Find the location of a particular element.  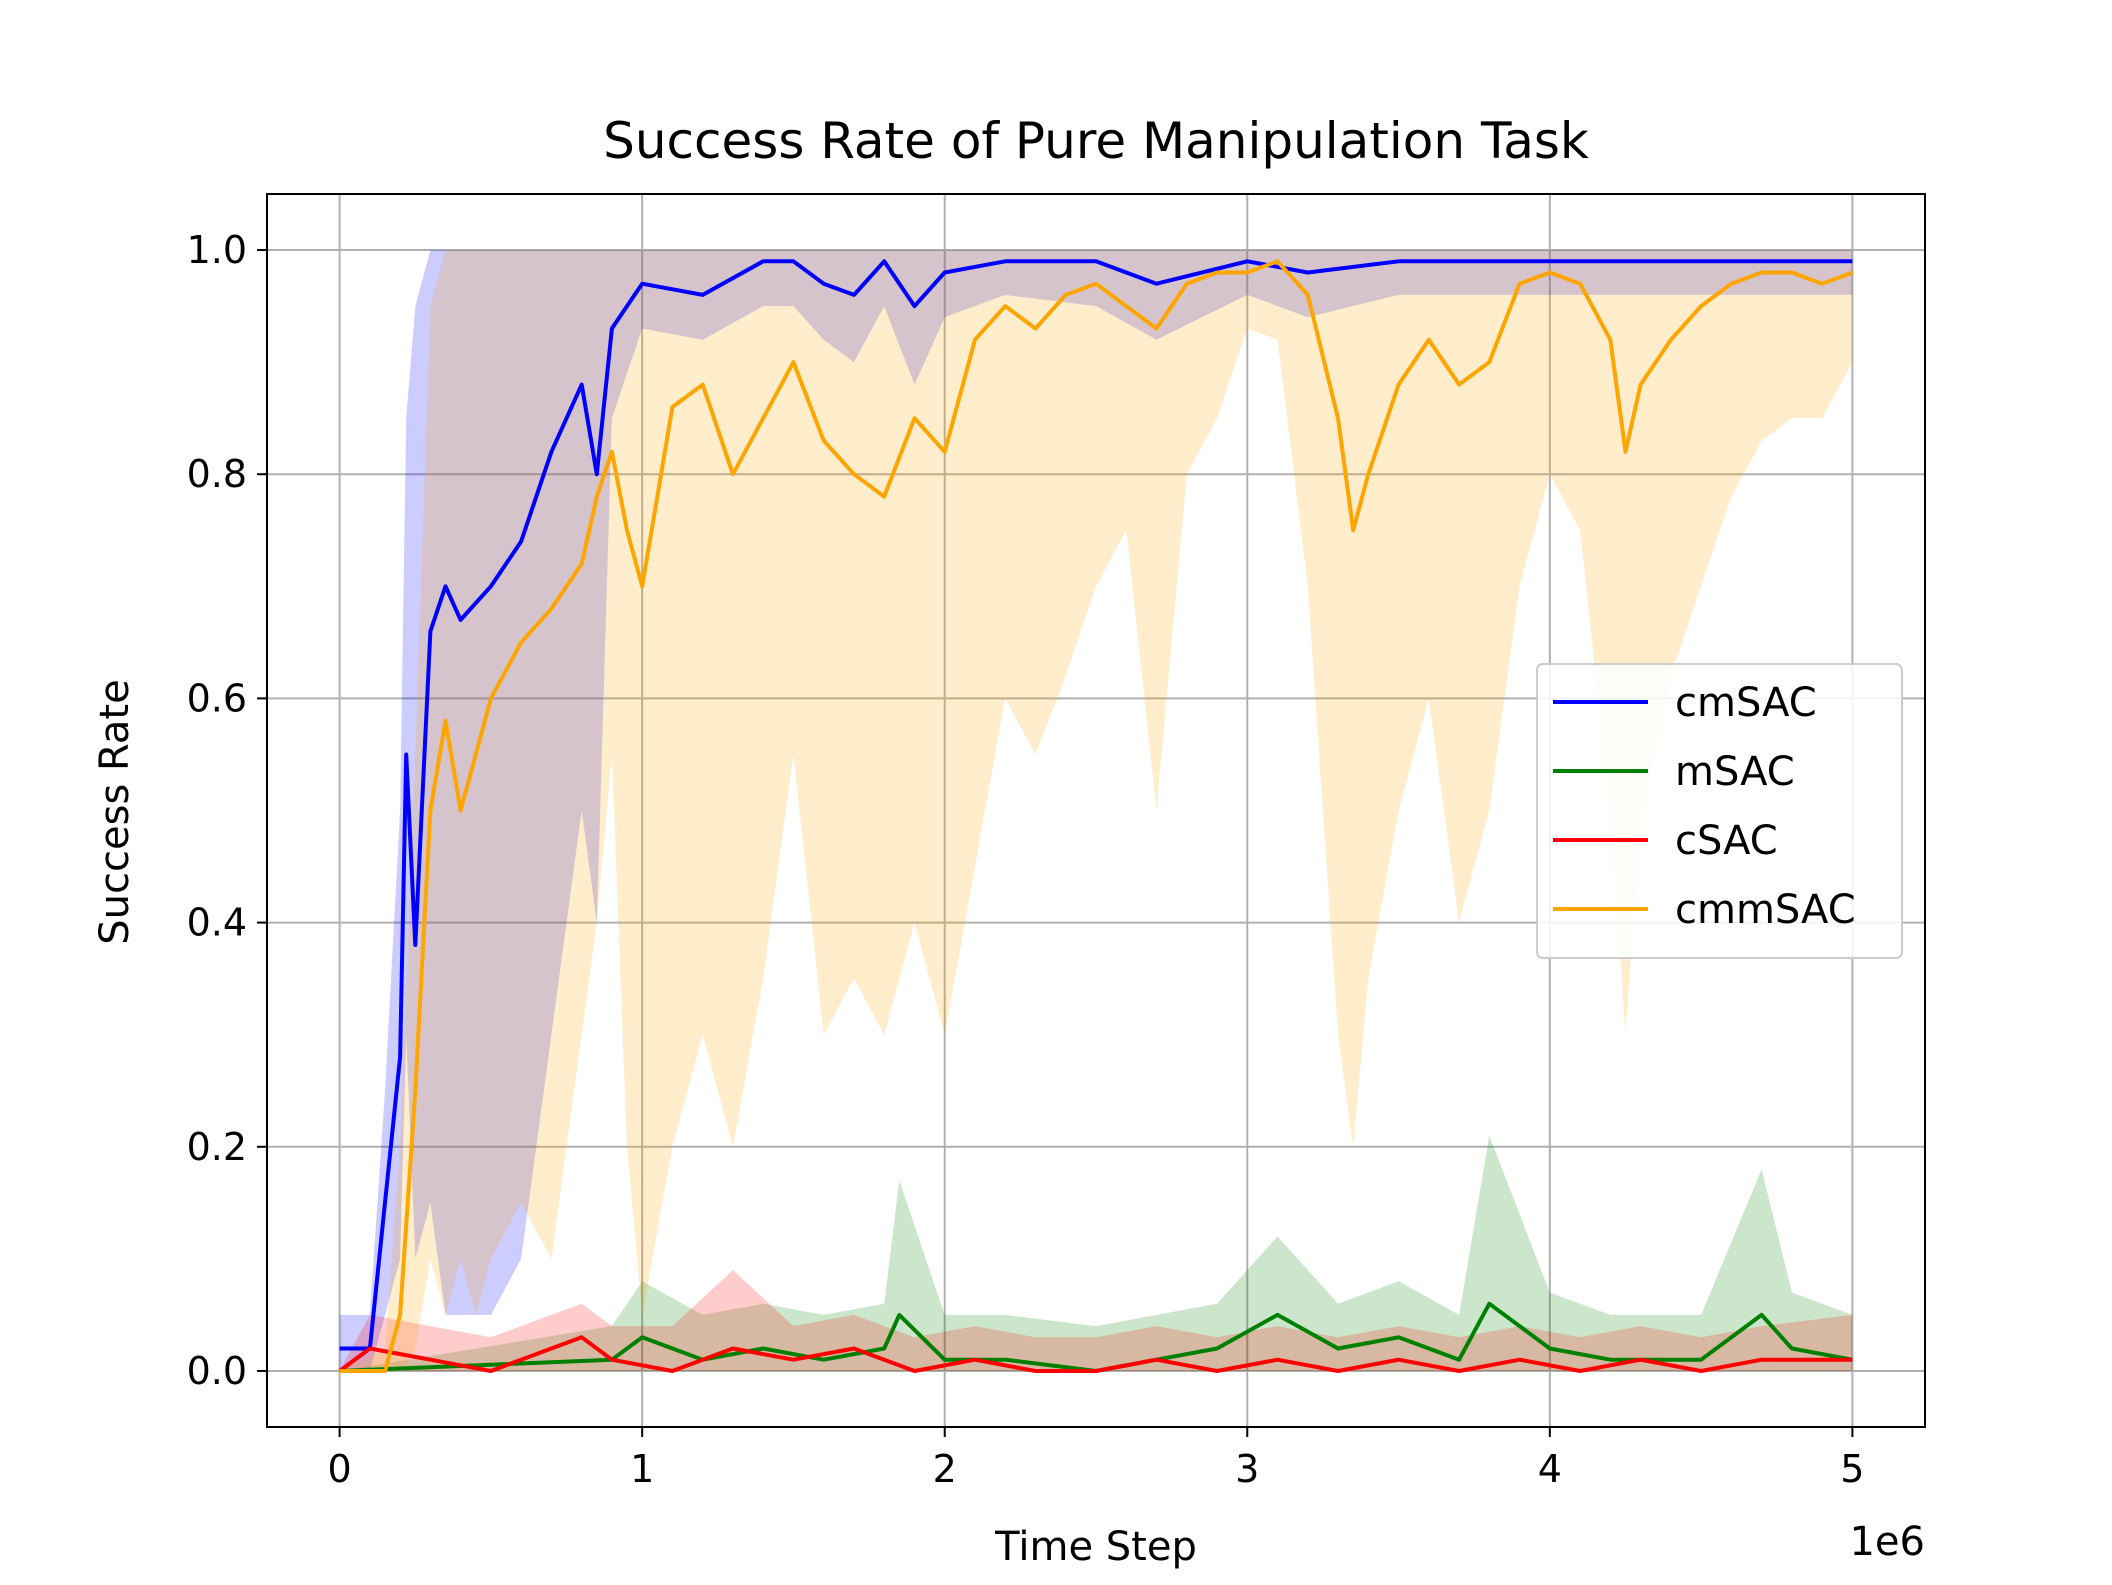

y-tick-label: 0.8 is located at coordinates (217, 474).